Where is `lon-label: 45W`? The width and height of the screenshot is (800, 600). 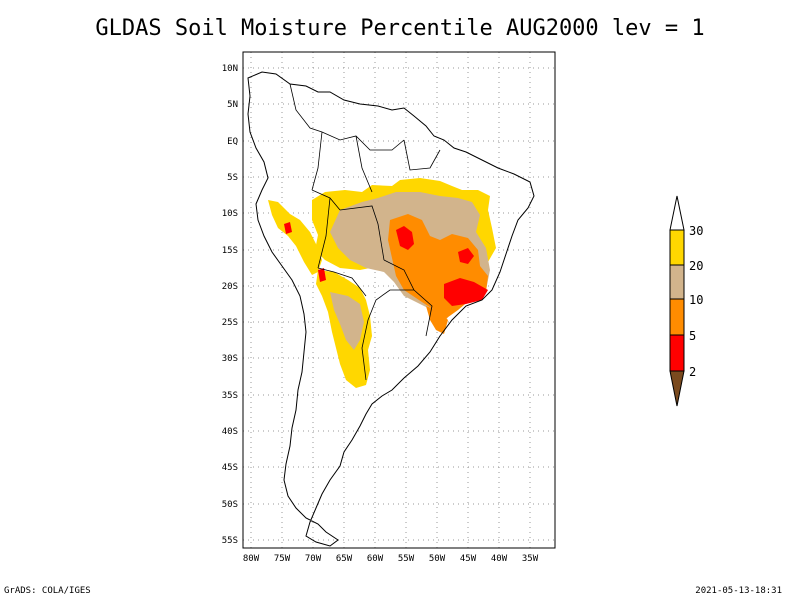 lon-label: 45W is located at coordinates (468, 559).